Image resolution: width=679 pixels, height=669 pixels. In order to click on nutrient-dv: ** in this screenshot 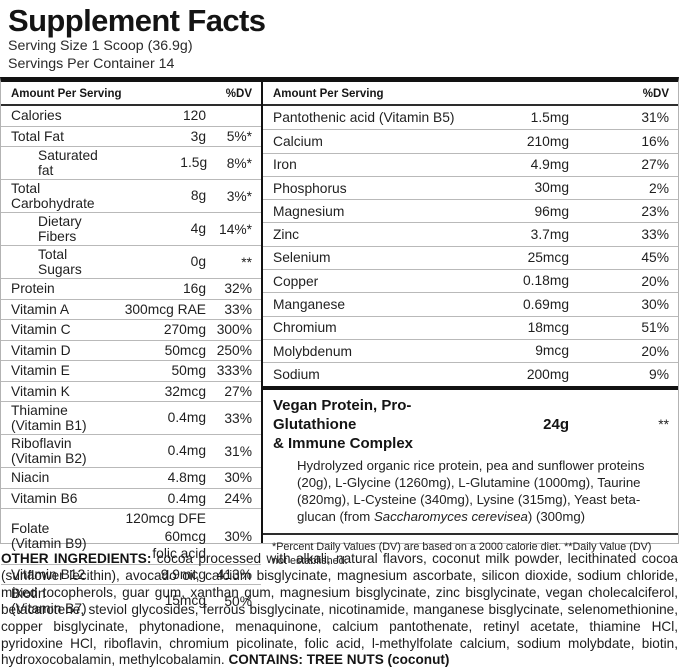, I will do `click(246, 262)`.